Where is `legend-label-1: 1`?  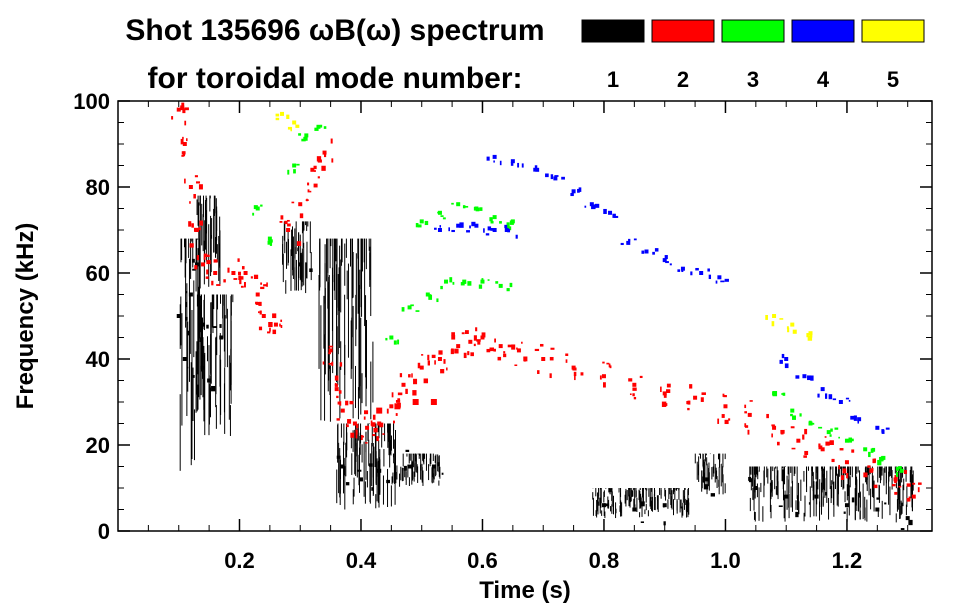
legend-label-1: 1 is located at coordinates (613, 79).